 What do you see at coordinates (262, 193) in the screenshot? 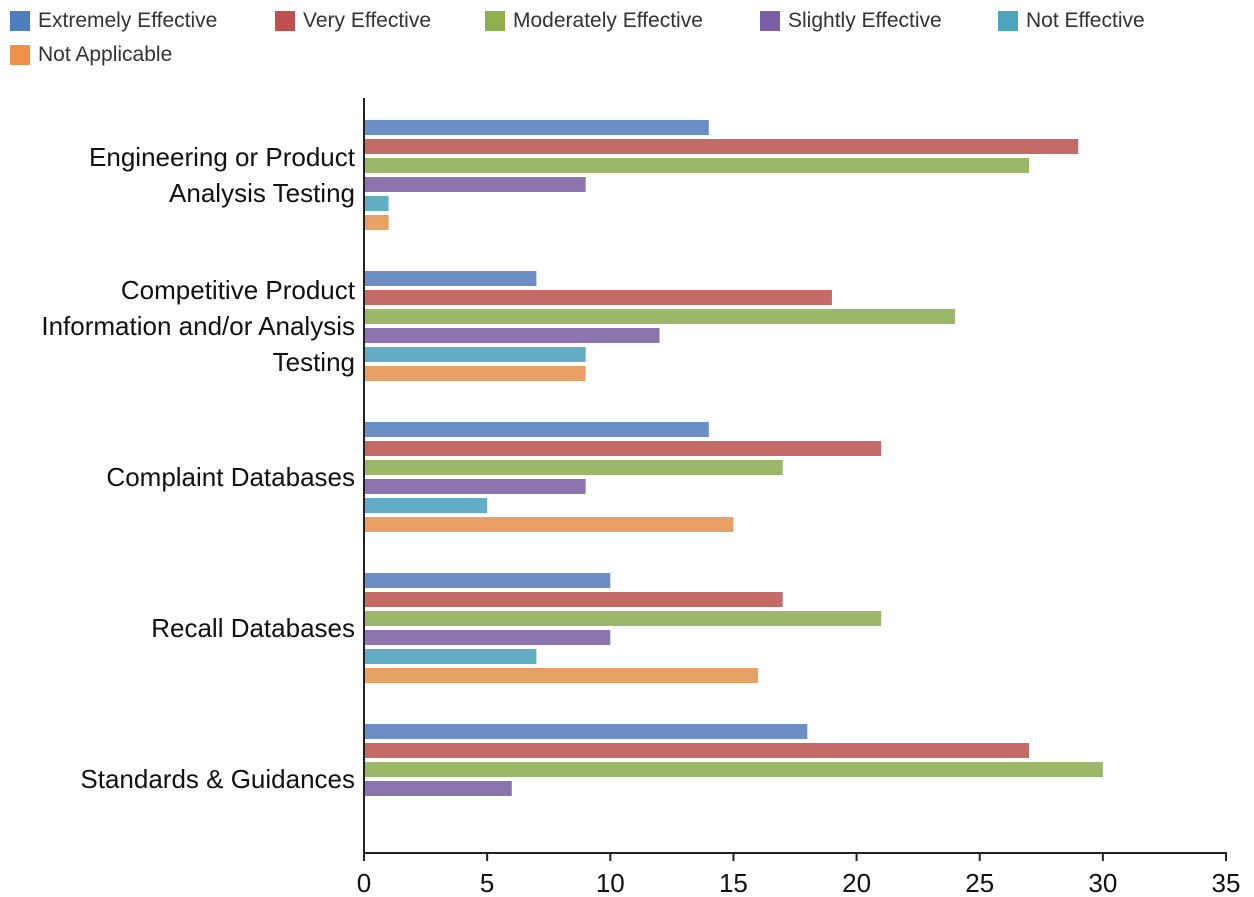
I see `category-label: Analysis Testing` at bounding box center [262, 193].